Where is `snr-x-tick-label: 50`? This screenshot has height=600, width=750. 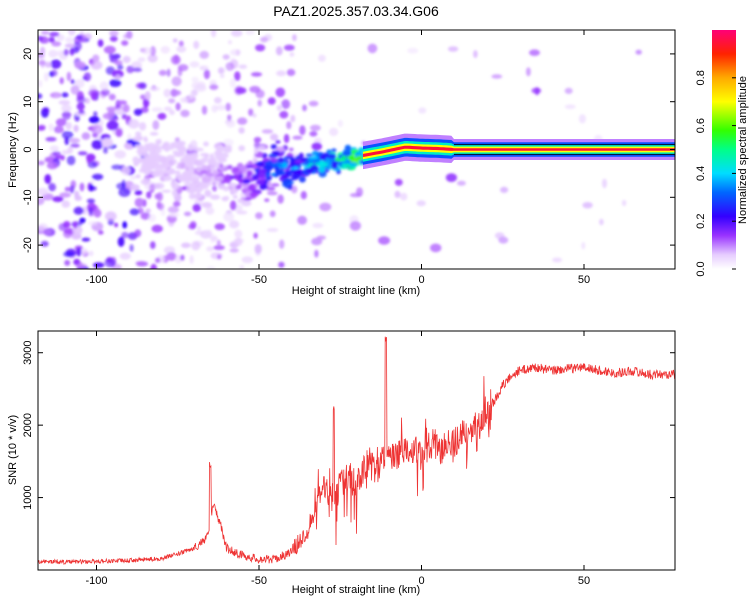
snr-x-tick-label: 50 is located at coordinates (584, 581).